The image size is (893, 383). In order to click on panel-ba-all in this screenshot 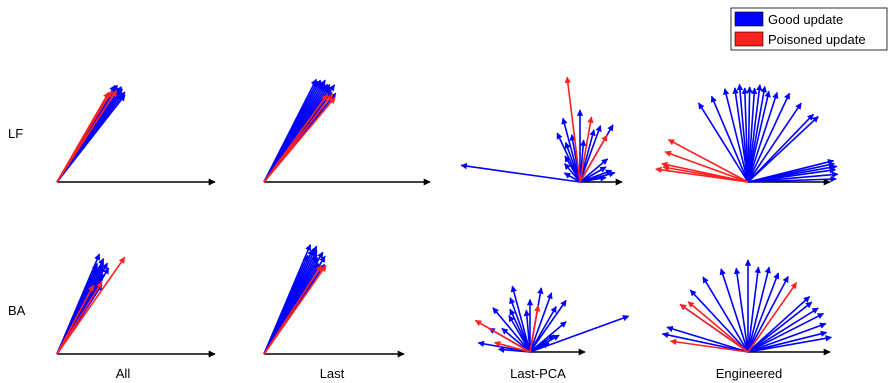, I will do `click(136, 305)`.